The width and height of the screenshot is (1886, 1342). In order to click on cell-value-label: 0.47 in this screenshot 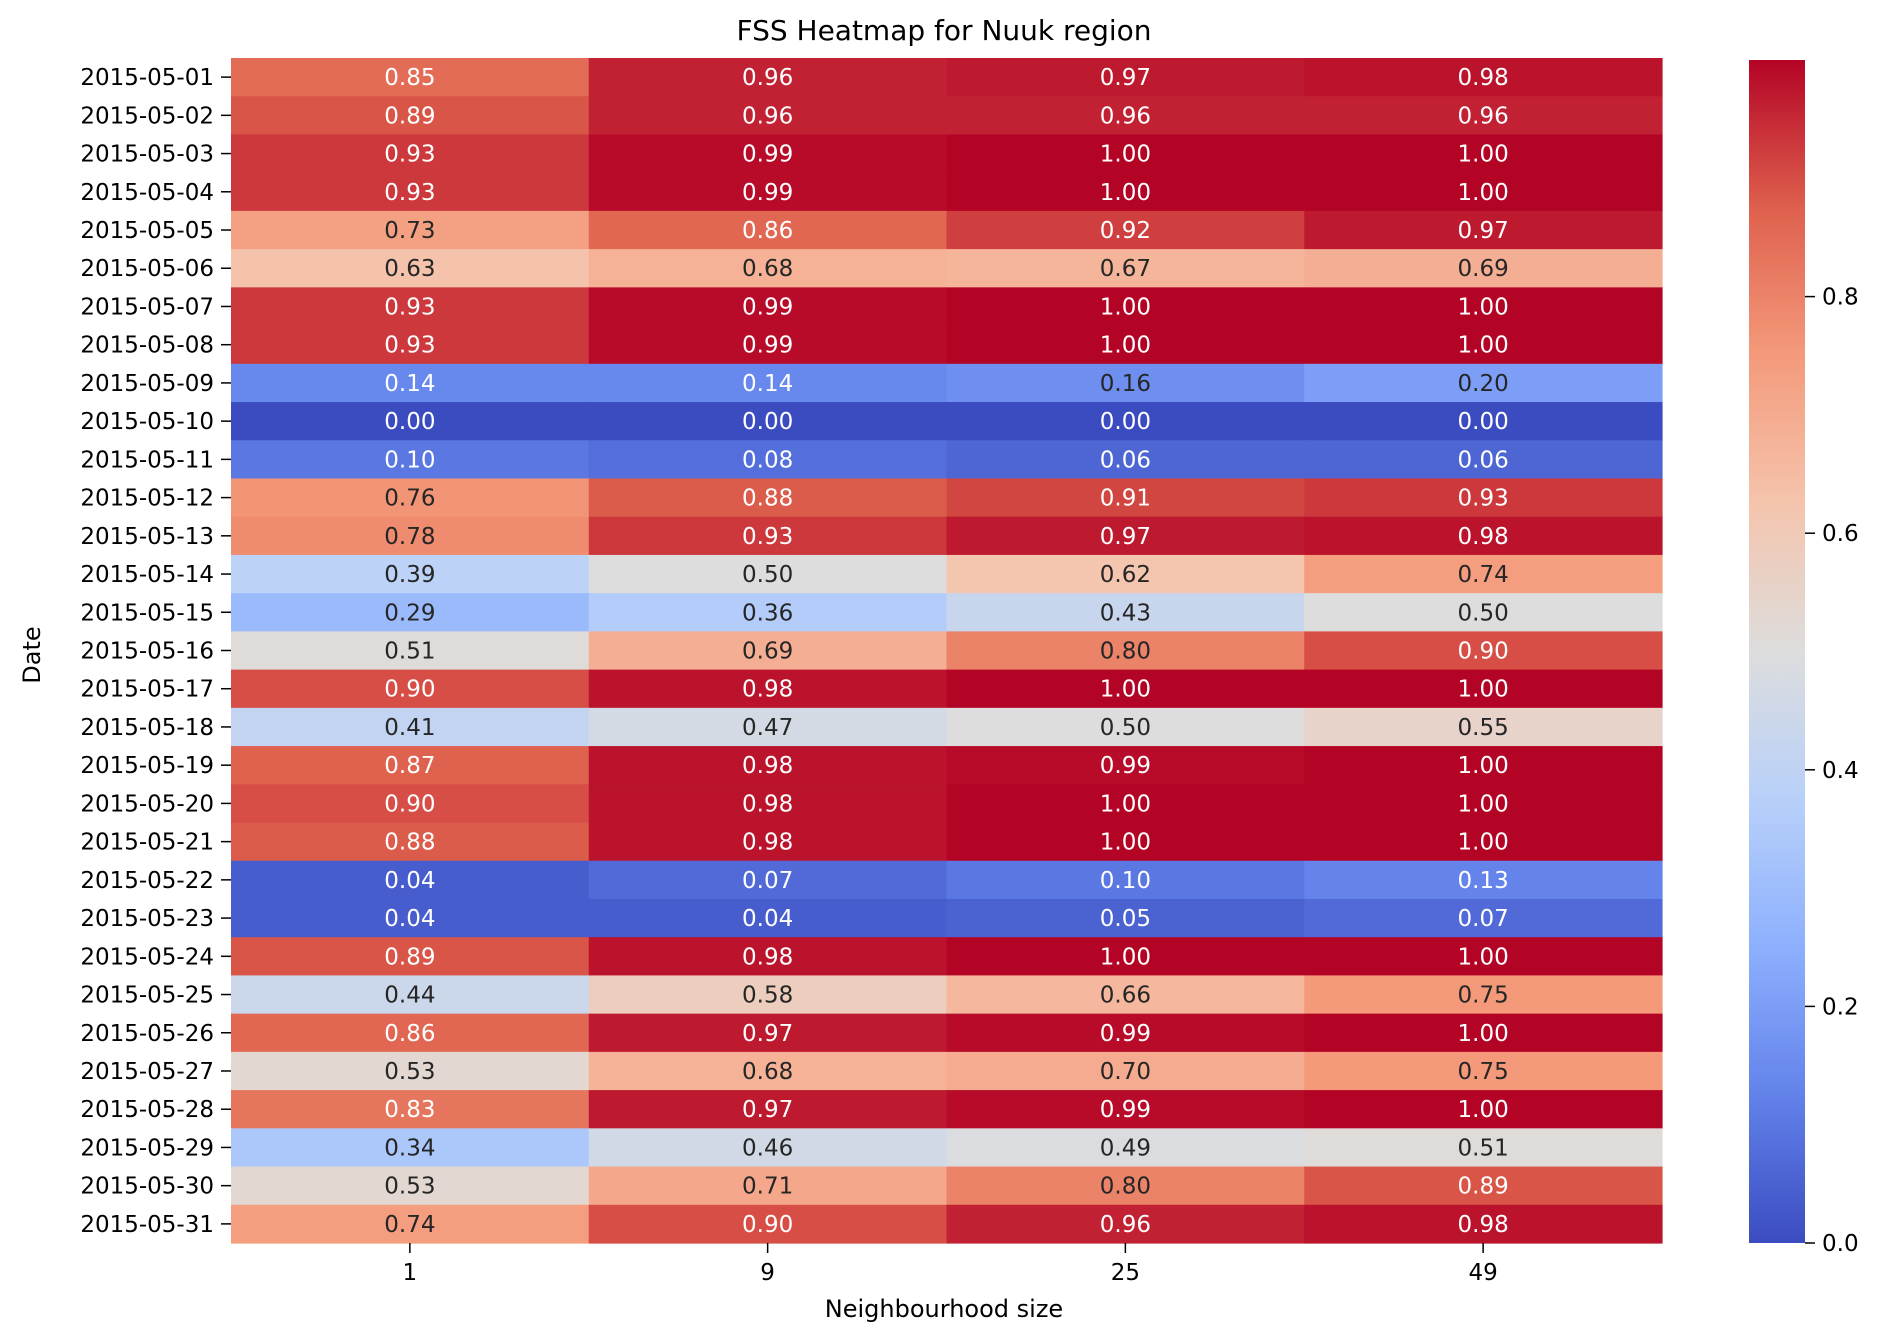, I will do `click(767, 728)`.